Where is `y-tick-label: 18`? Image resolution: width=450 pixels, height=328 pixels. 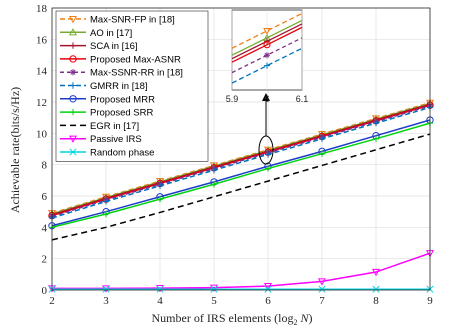
y-tick-label: 18 is located at coordinates (42, 9).